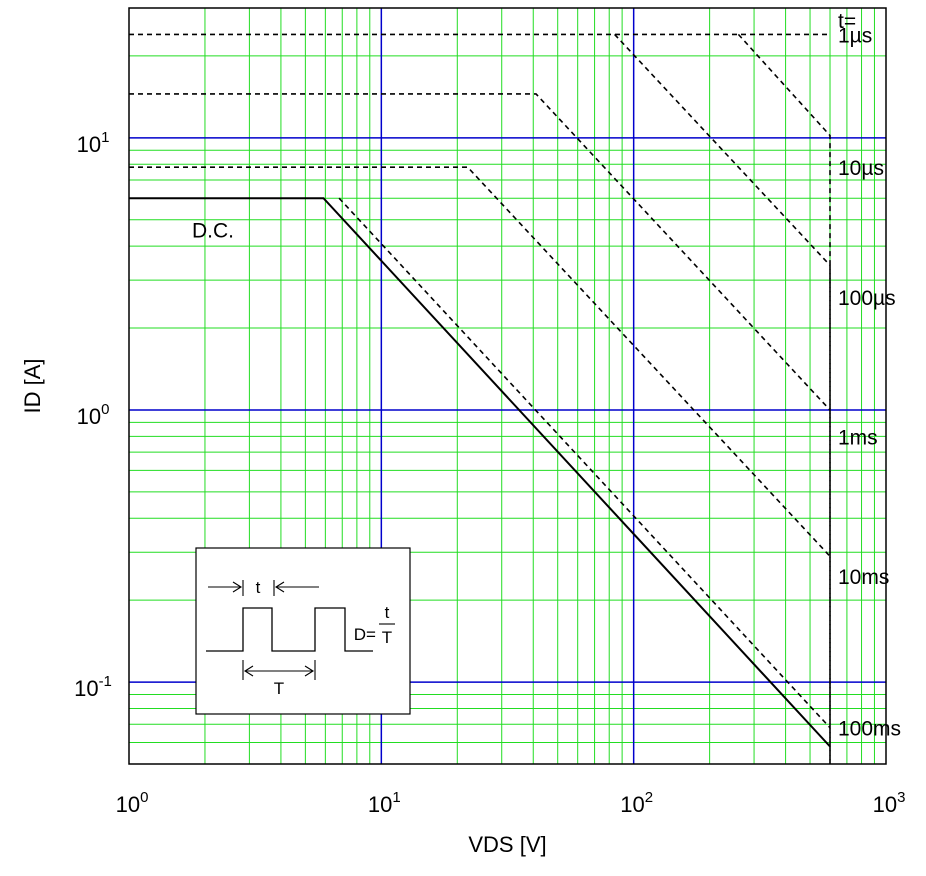 The image size is (926, 876). I want to click on y-tick-label: 10¹, so click(93, 143).